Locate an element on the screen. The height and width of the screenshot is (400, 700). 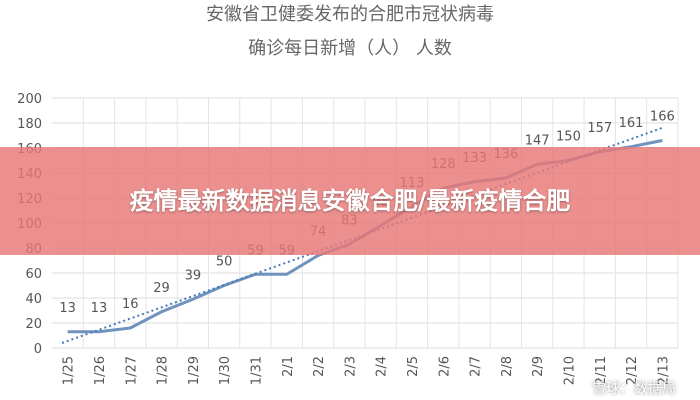
value-label: 147 is located at coordinates (537, 140).